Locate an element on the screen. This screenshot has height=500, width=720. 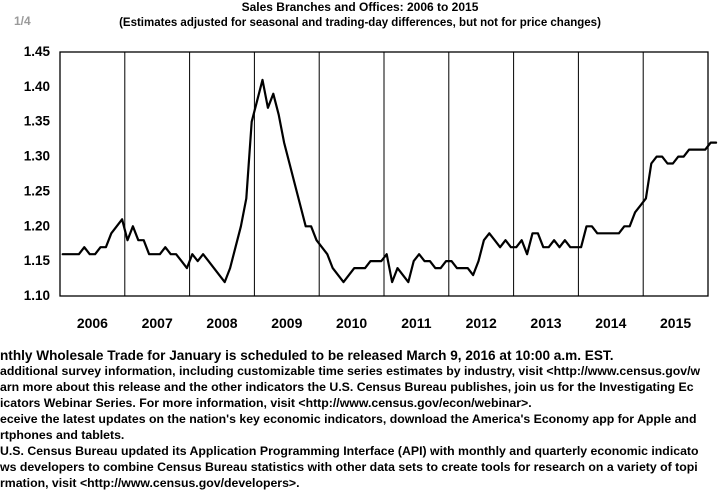
x-tick-label: 2007 is located at coordinates (157, 323).